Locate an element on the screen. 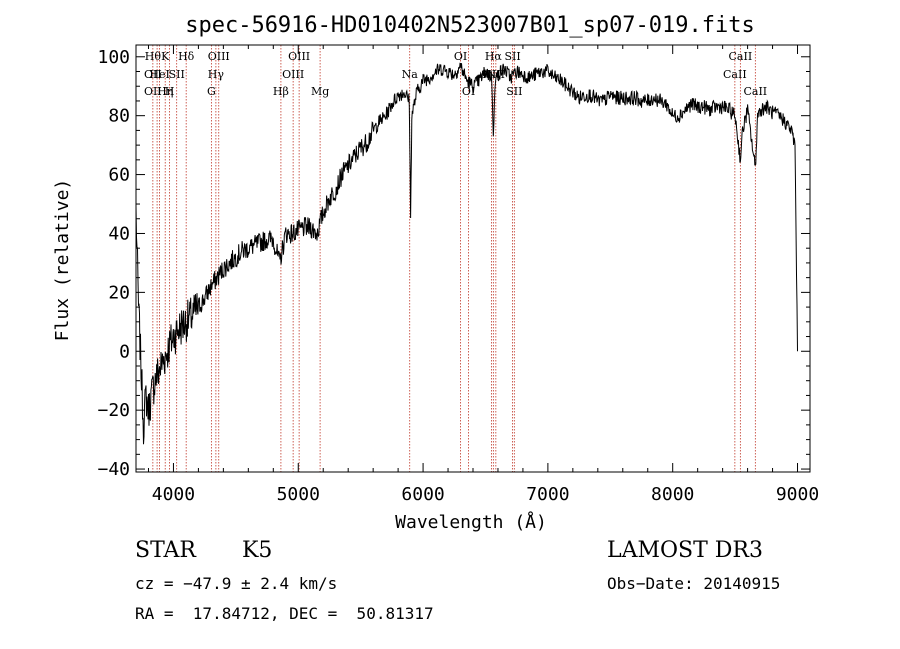 The width and height of the screenshot is (900, 649). line-marker-label: Mg is located at coordinates (320, 91).